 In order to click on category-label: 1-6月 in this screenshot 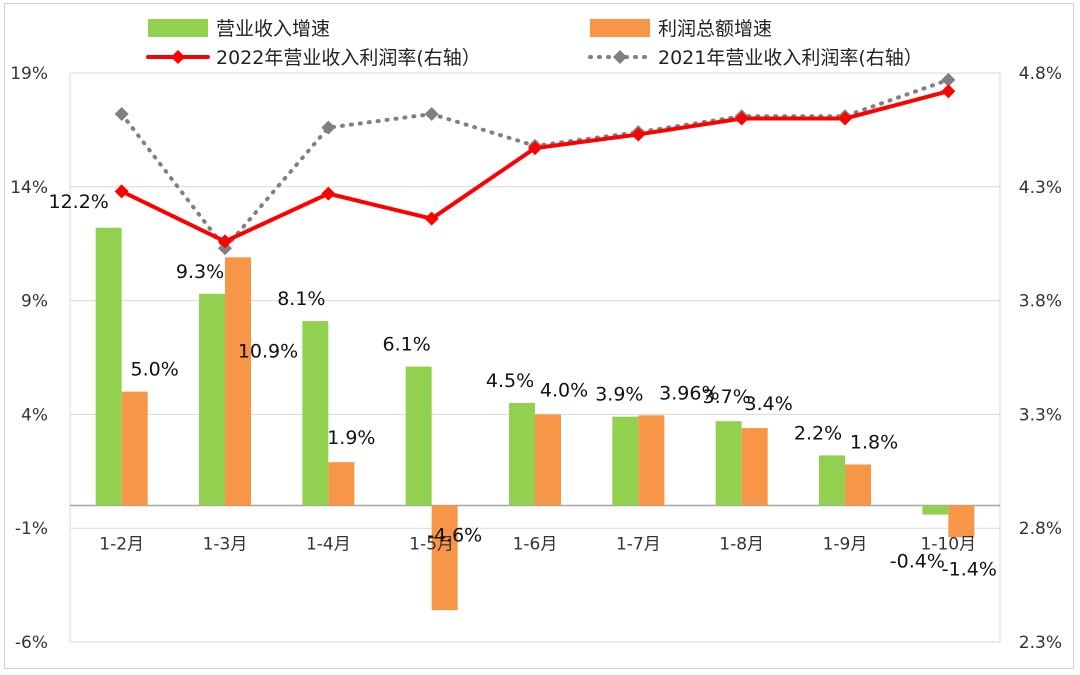, I will do `click(535, 544)`.